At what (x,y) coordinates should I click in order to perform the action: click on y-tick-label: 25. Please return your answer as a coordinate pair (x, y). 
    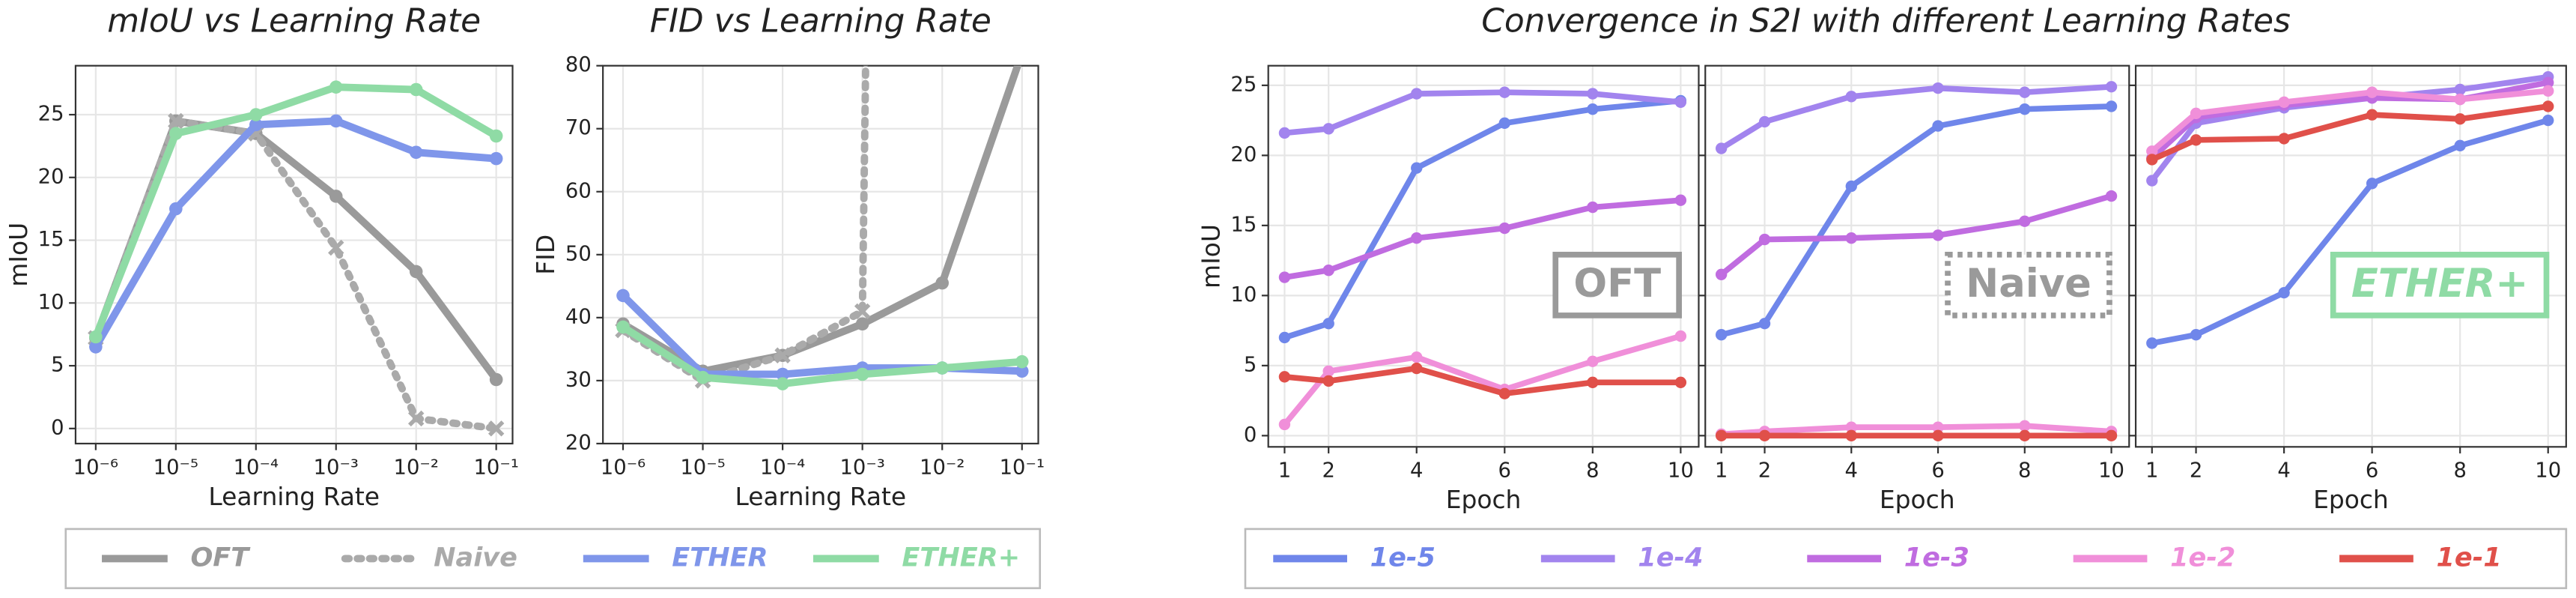
    Looking at the image, I should click on (51, 114).